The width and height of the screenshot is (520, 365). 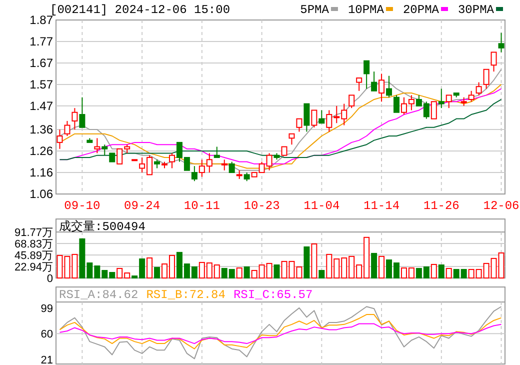 I want to click on x-tick-label: 09-24, so click(x=142, y=206).